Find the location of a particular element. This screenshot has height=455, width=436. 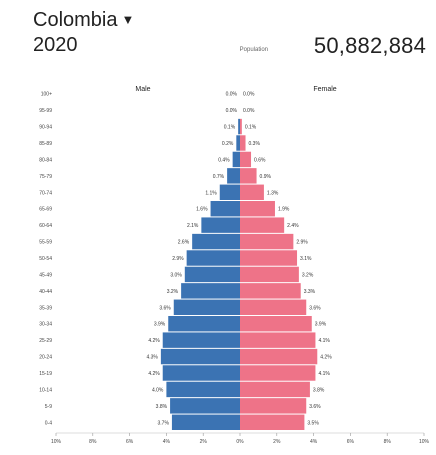

population-value: 50,882,884 is located at coordinates (370, 46).